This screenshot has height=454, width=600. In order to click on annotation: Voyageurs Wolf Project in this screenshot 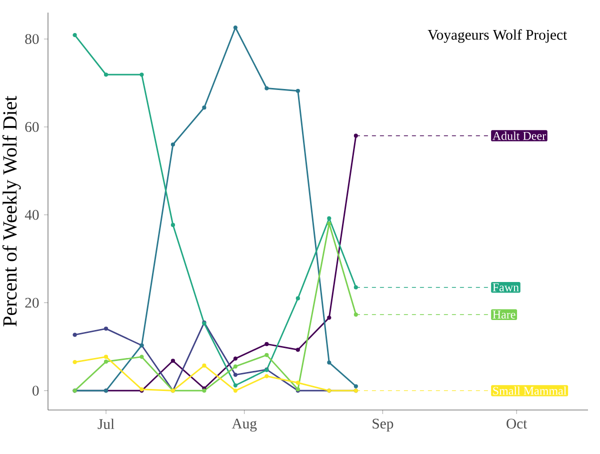, I will do `click(498, 36)`.